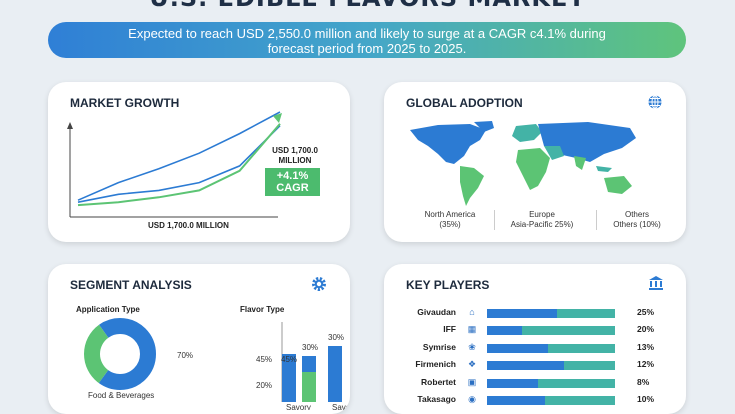  What do you see at coordinates (125, 103) in the screenshot?
I see `market-growth-title: MARKET GROWTH` at bounding box center [125, 103].